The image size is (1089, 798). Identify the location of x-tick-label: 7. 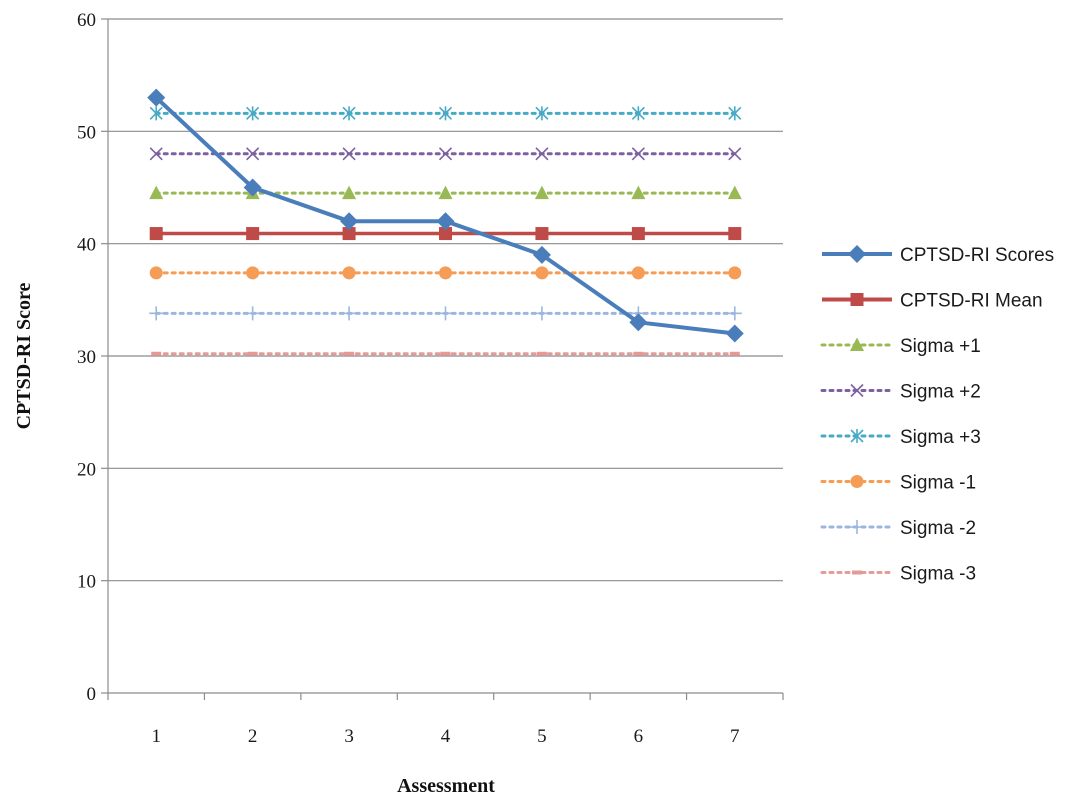
(735, 736).